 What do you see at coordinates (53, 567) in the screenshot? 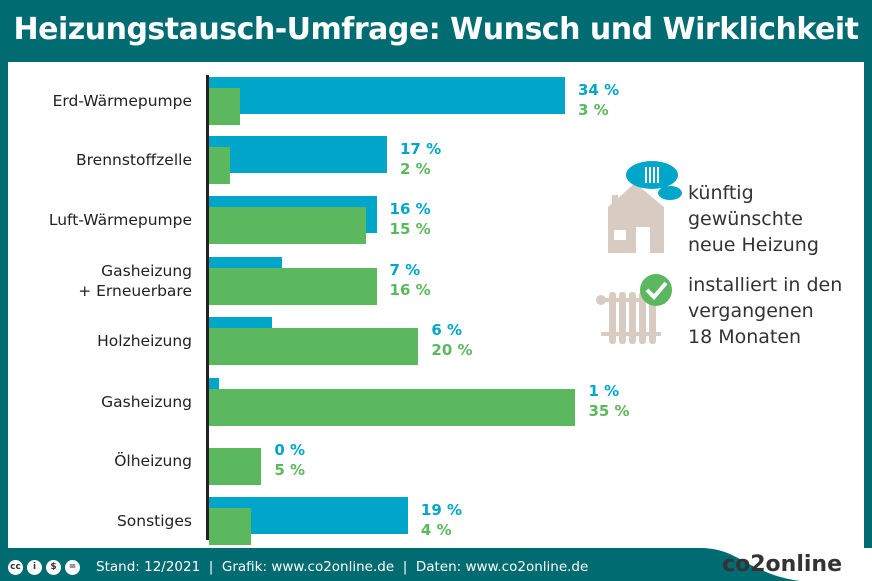
I see `nc-icon: $` at bounding box center [53, 567].